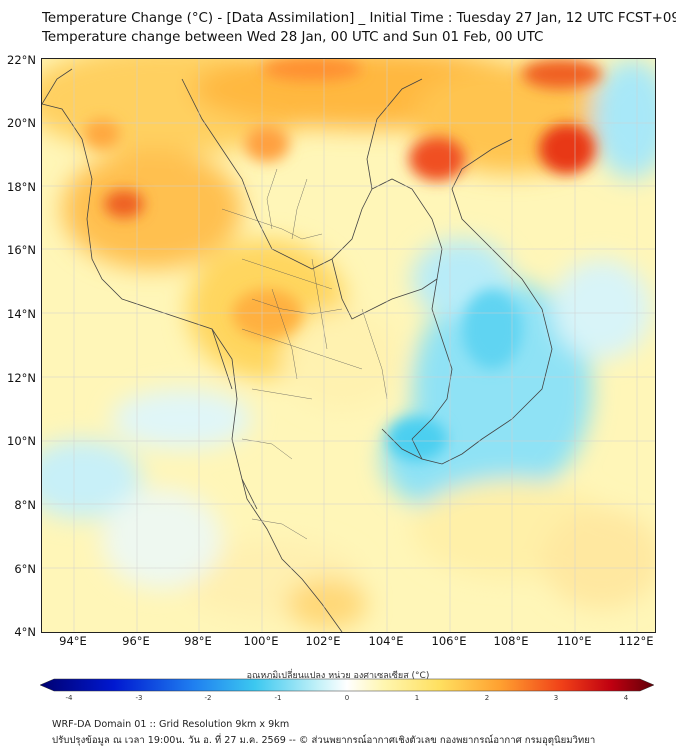 The height and width of the screenshot is (756, 676). Describe the element at coordinates (25, 569) in the screenshot. I see `lat-label: 6°N` at that location.